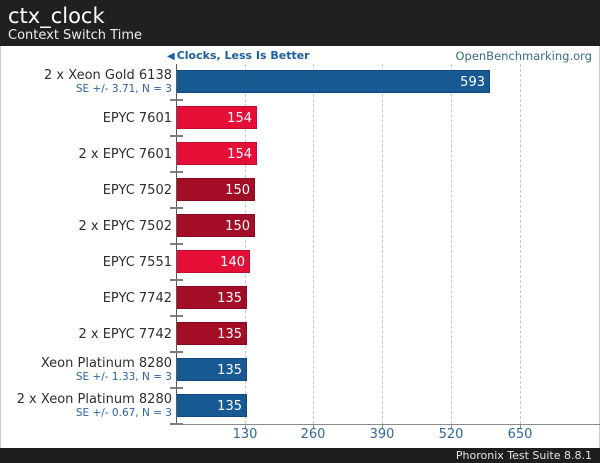  I want to click on chart-header: ctx_clock Context Switch Time, so click(300, 23).